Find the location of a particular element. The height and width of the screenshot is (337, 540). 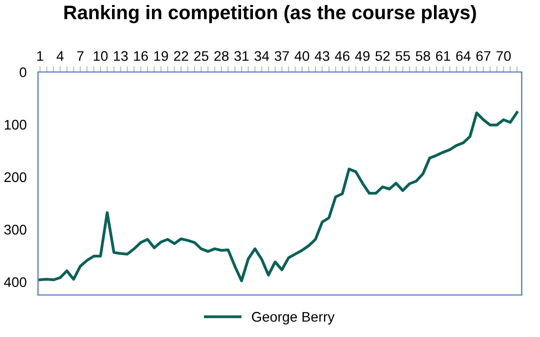

x-tick-label: 13 is located at coordinates (121, 56).